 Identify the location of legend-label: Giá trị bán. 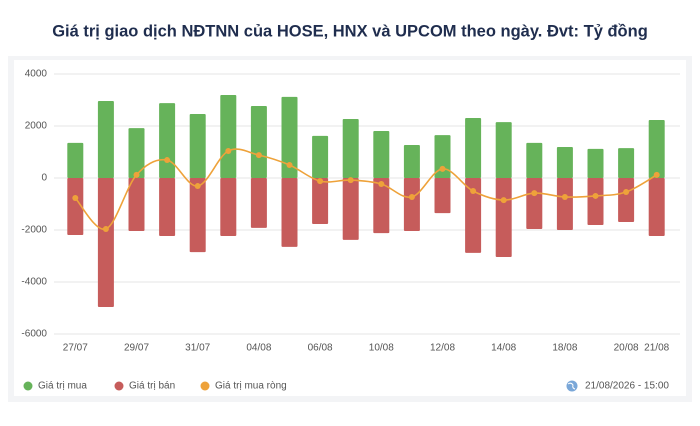
(152, 386).